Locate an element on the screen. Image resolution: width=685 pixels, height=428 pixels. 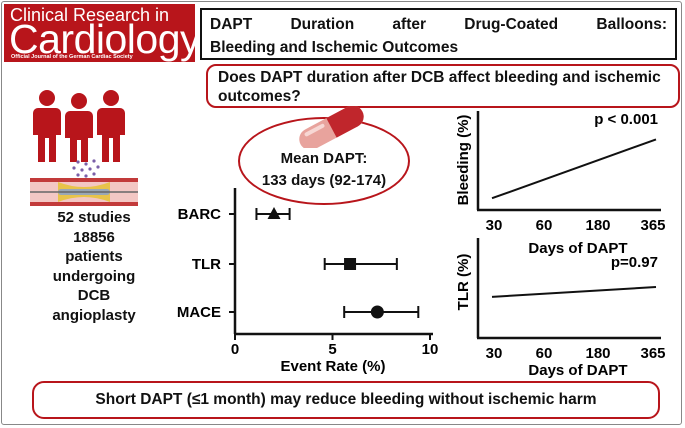
forest-x-tick-label: 10 is located at coordinates (430, 349).